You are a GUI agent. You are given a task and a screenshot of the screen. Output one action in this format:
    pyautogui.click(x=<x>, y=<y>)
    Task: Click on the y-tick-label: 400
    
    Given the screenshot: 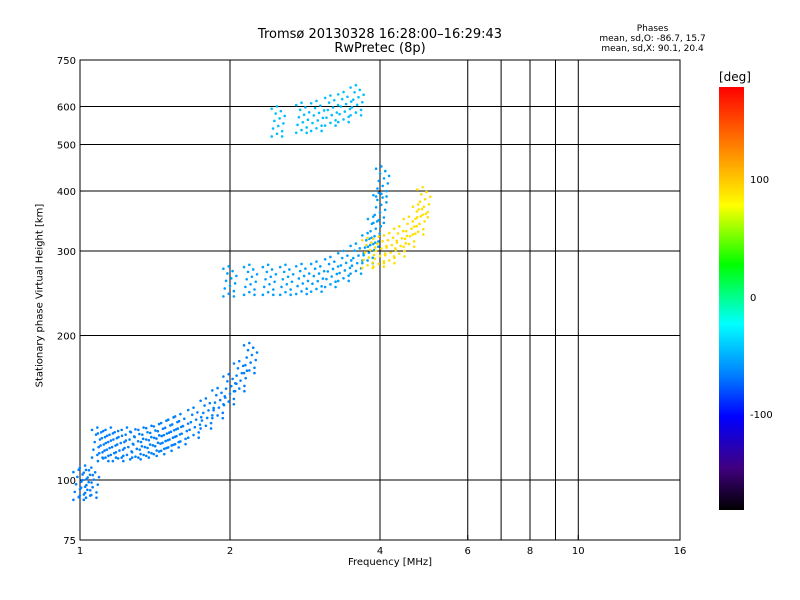 What is the action you would take?
    pyautogui.click(x=66, y=192)
    